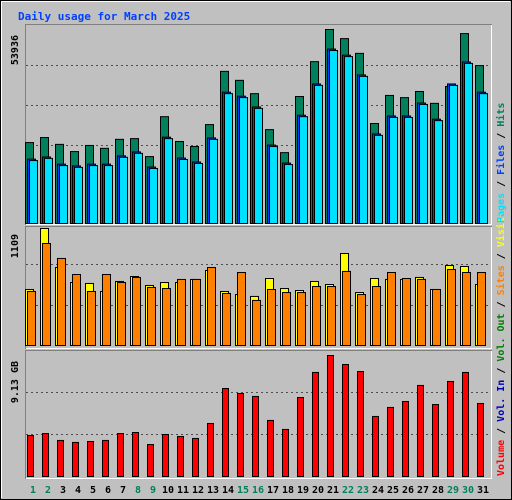  I want to click on x-tick-label: 12, so click(198, 490).